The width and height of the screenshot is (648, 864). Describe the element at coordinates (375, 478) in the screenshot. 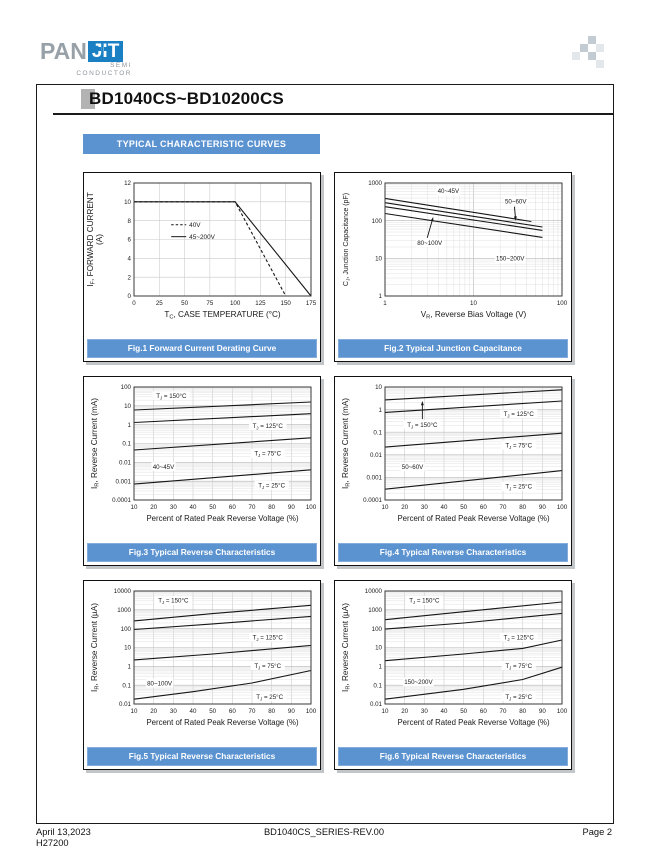

I see `svg-text: 0.001` at that location.